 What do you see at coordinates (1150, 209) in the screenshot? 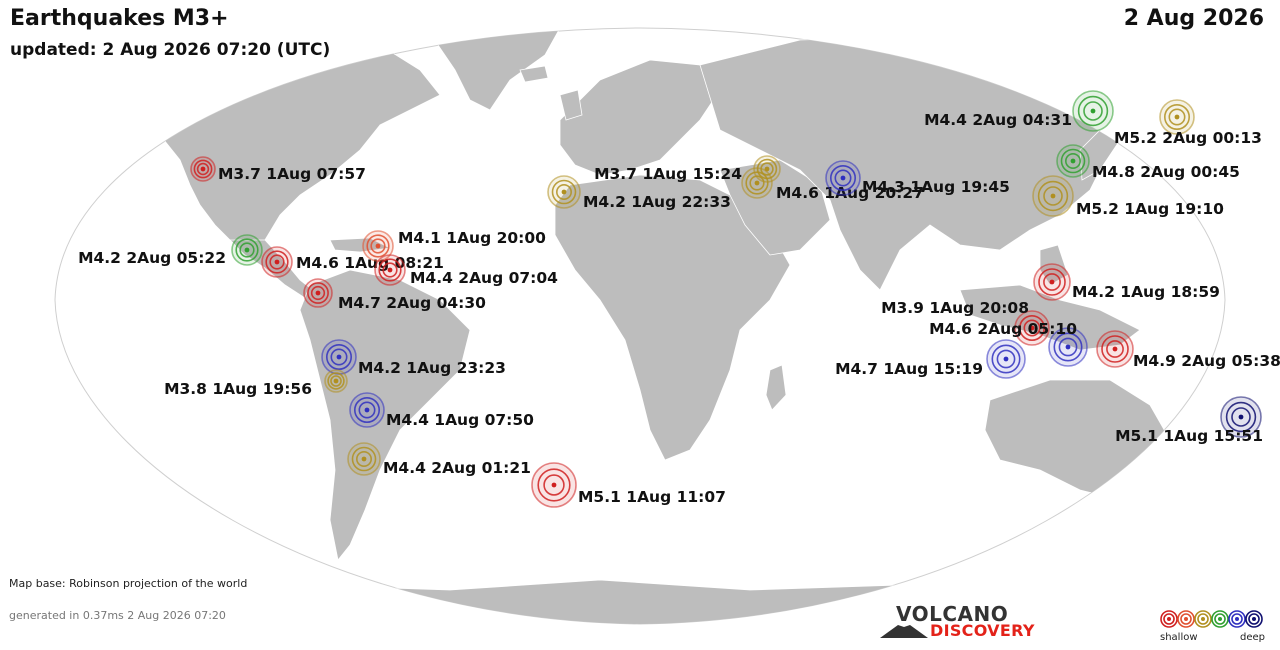
I see `quake-label: M5.2 1Aug 19:10` at bounding box center [1150, 209].